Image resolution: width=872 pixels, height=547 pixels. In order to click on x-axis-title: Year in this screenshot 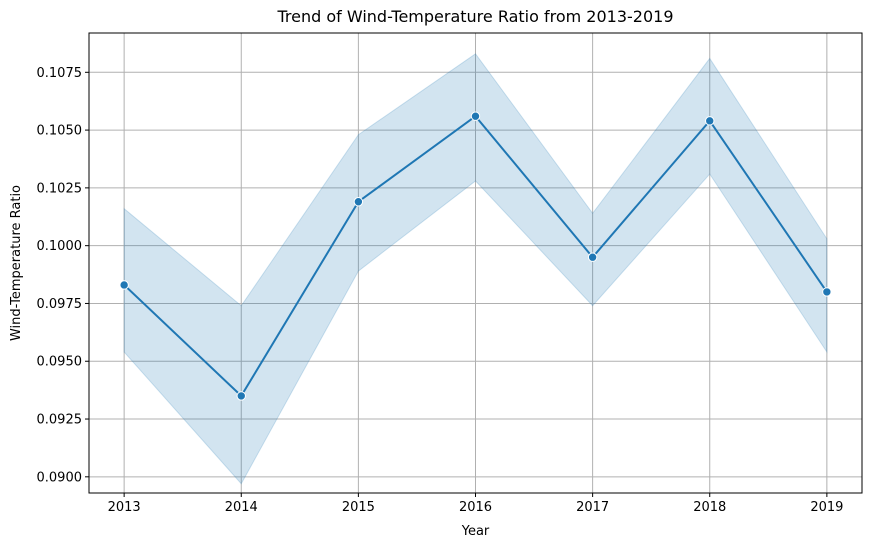, I will do `click(475, 531)`.